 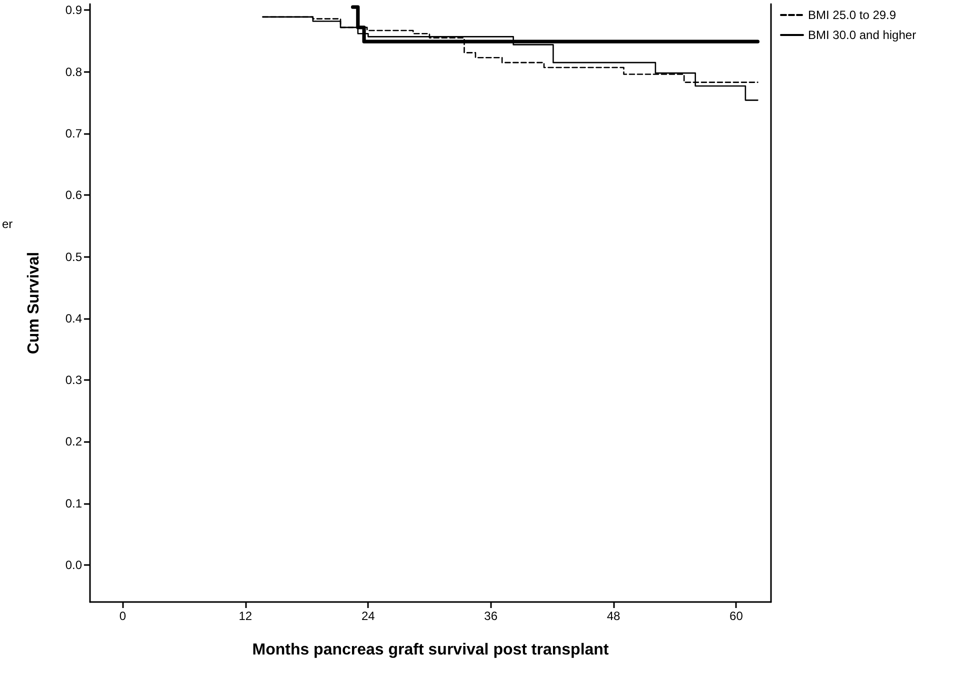 What do you see at coordinates (613, 616) in the screenshot?
I see `x-tick-label: 48` at bounding box center [613, 616].